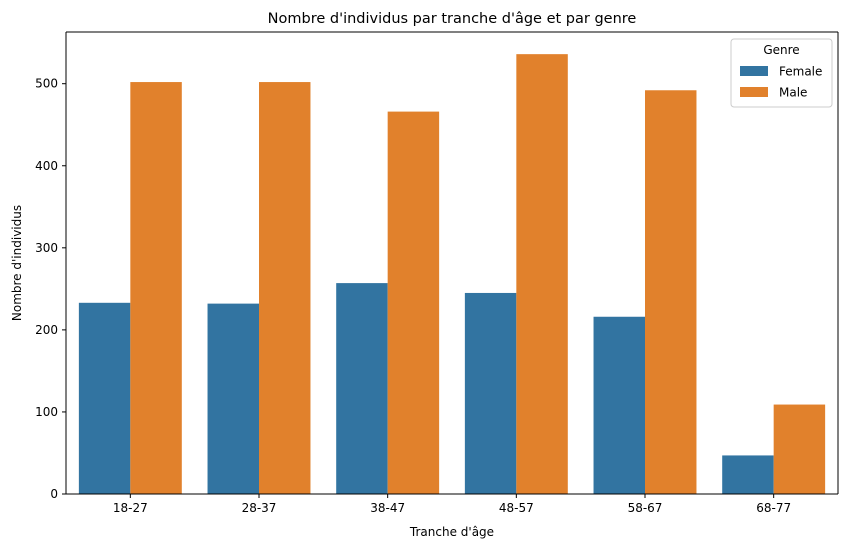 This screenshot has height=548, width=850. What do you see at coordinates (387, 508) in the screenshot?
I see `x-tick-label: 38-47` at bounding box center [387, 508].